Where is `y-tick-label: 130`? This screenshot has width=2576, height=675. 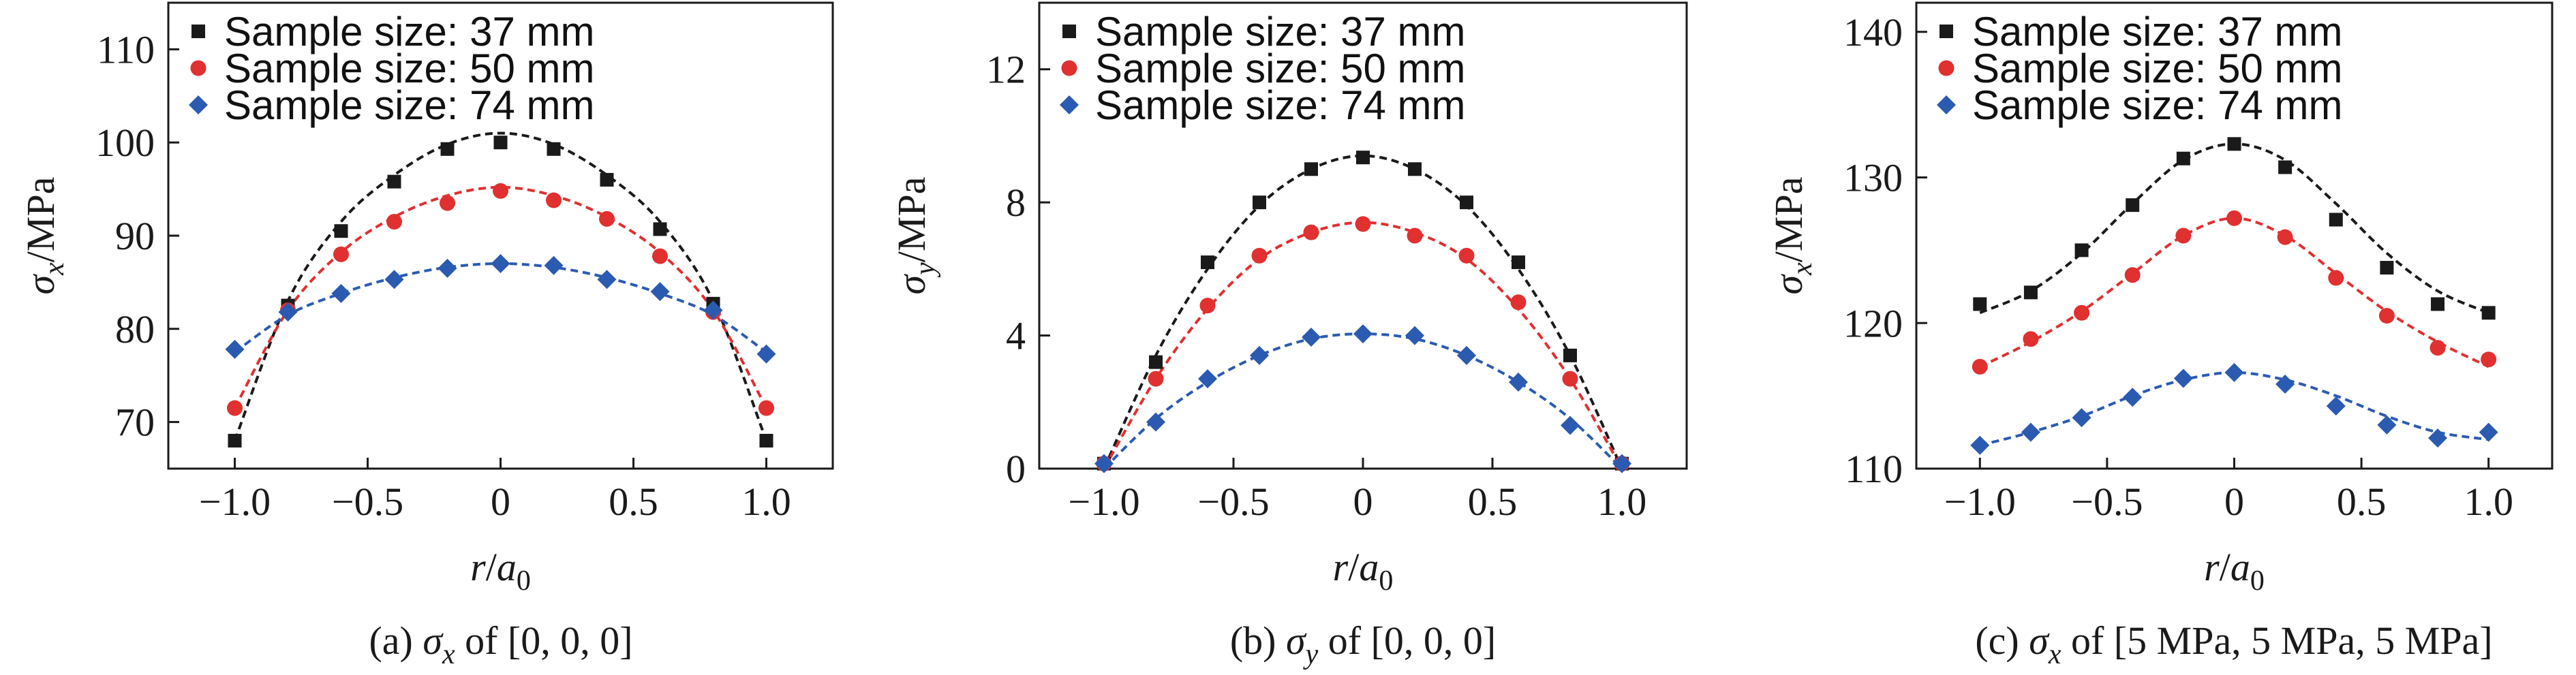 y-tick-label: 130 is located at coordinates (1873, 178).